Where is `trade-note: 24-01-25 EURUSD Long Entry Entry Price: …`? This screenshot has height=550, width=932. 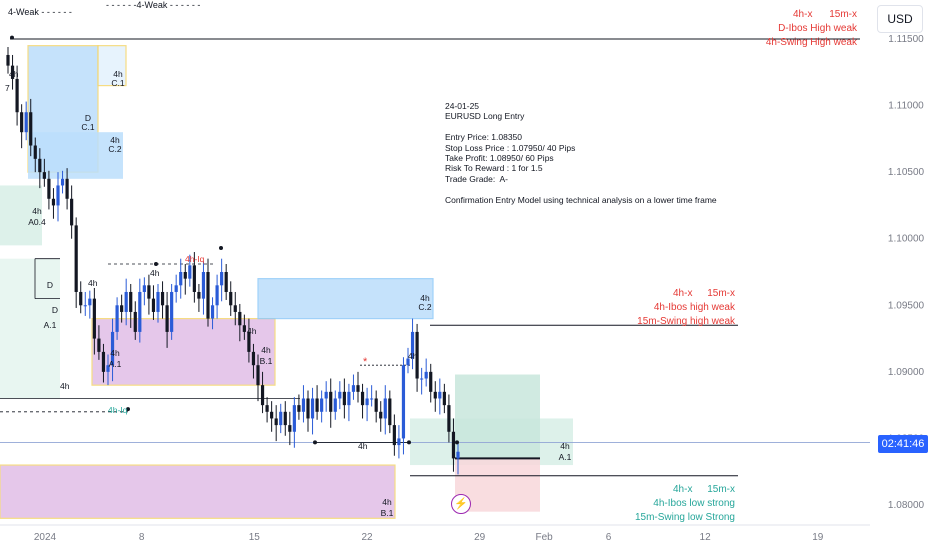 trade-note: 24-01-25 EURUSD Long Entry Entry Price: … is located at coordinates (581, 153).